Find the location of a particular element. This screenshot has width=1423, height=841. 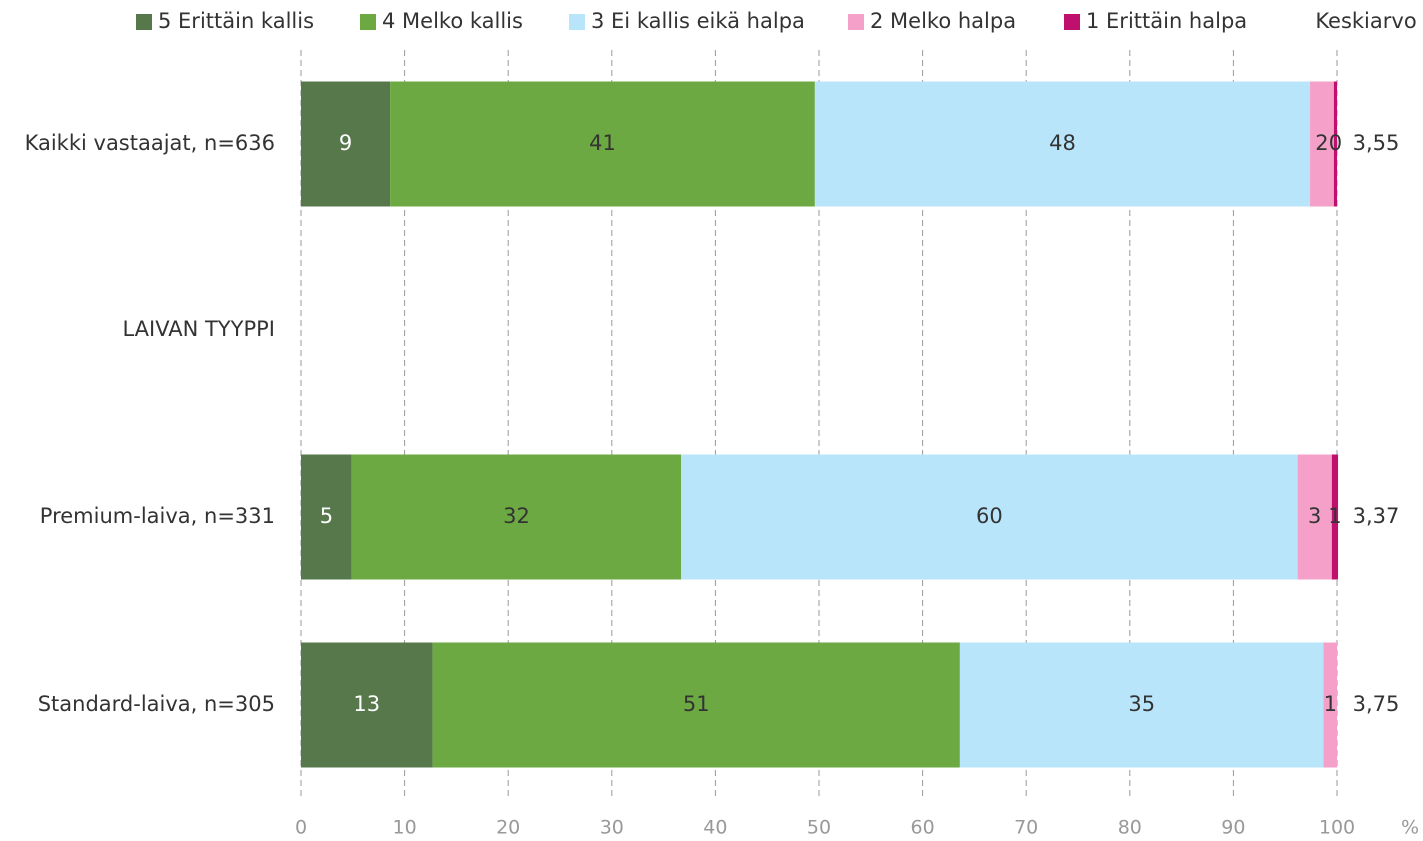

value-label: 51 is located at coordinates (696, 704).